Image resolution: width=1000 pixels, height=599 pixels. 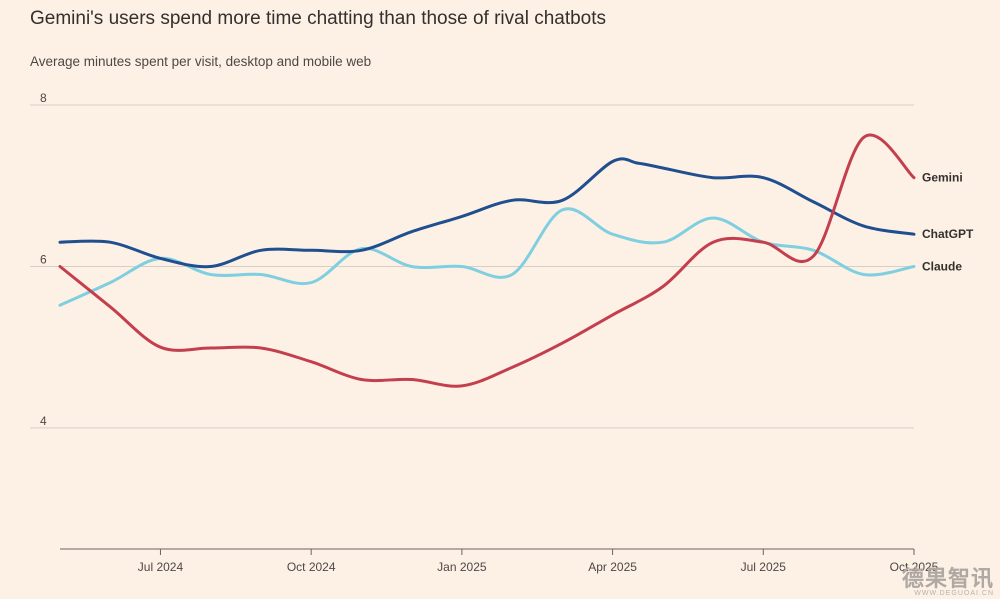 What do you see at coordinates (612, 567) in the screenshot?
I see `x-tick-label: Apr 2025` at bounding box center [612, 567].